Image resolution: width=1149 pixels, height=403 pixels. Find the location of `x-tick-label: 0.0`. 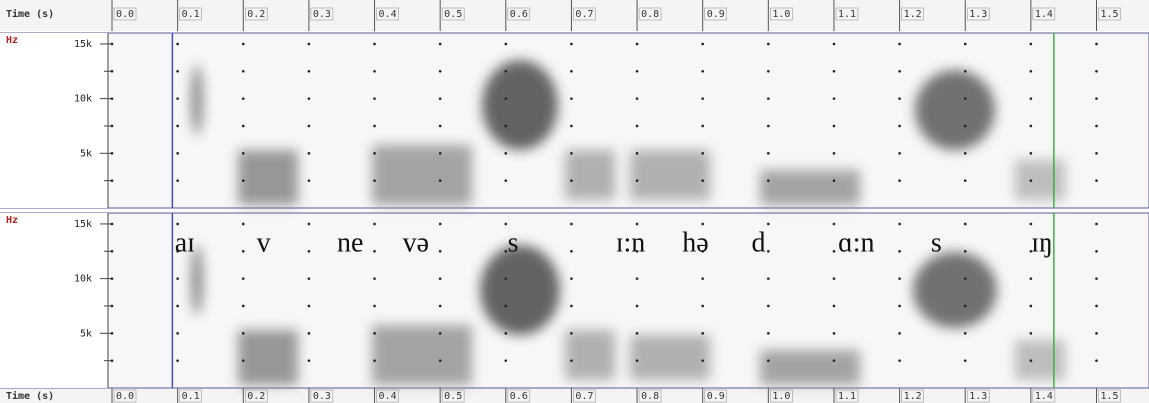

x-tick-label: 0.0 is located at coordinates (125, 396).